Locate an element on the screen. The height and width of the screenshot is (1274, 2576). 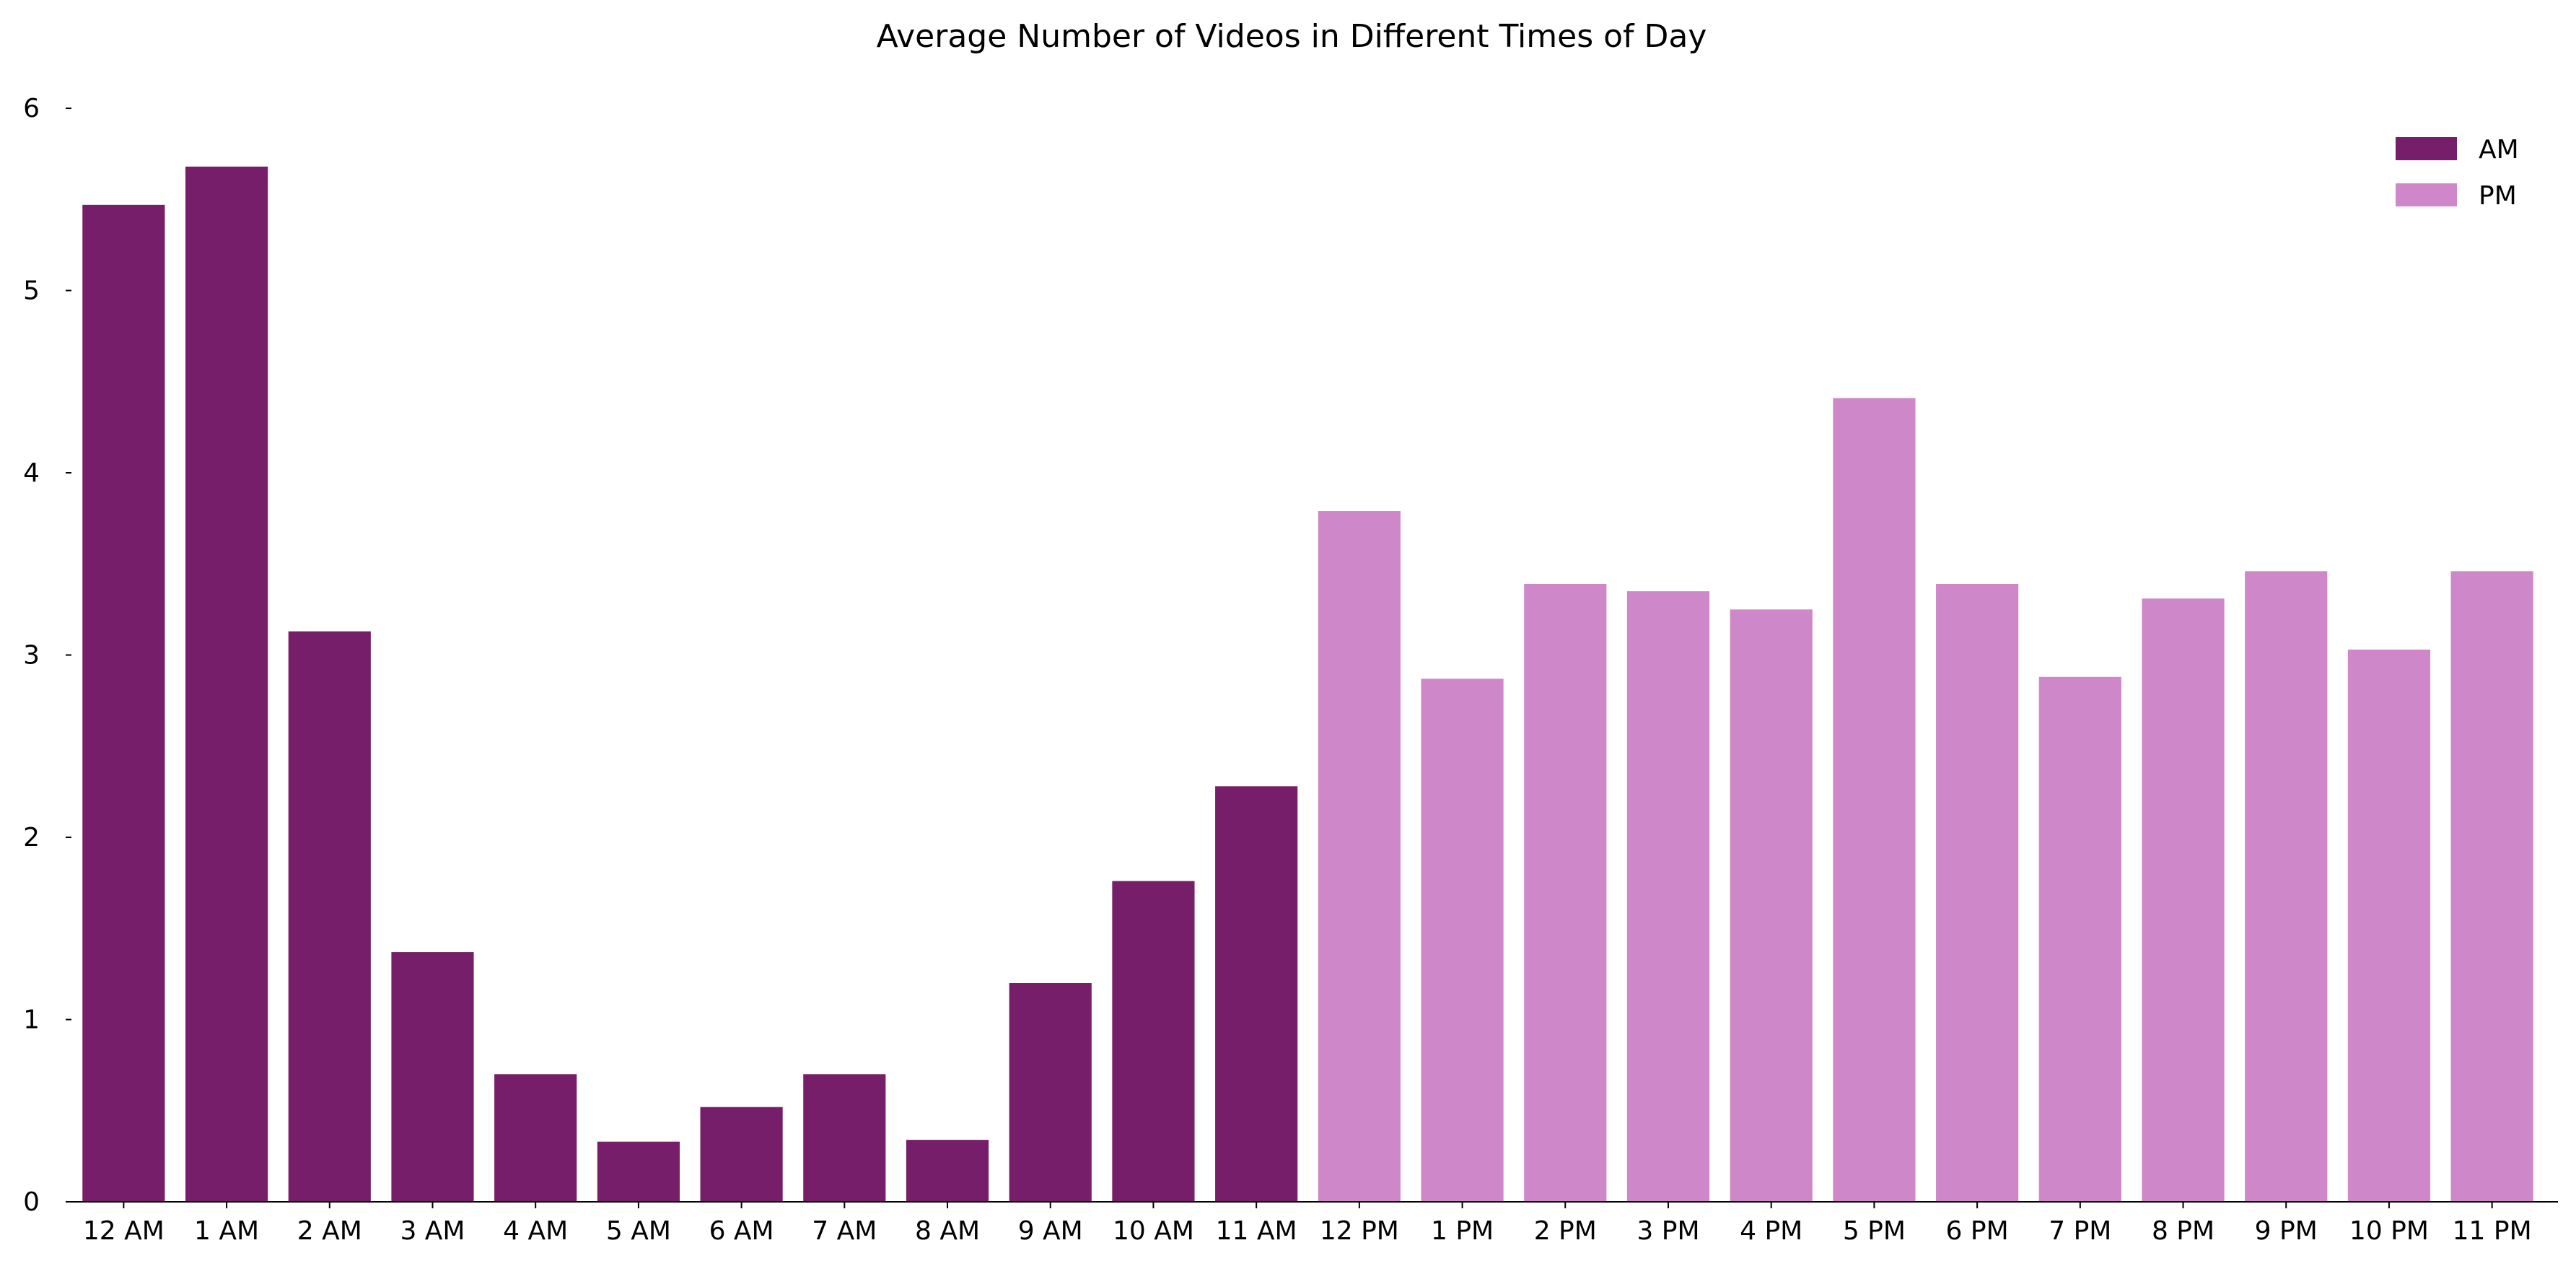
x-tick-label: 1 PM is located at coordinates (1462, 1231).